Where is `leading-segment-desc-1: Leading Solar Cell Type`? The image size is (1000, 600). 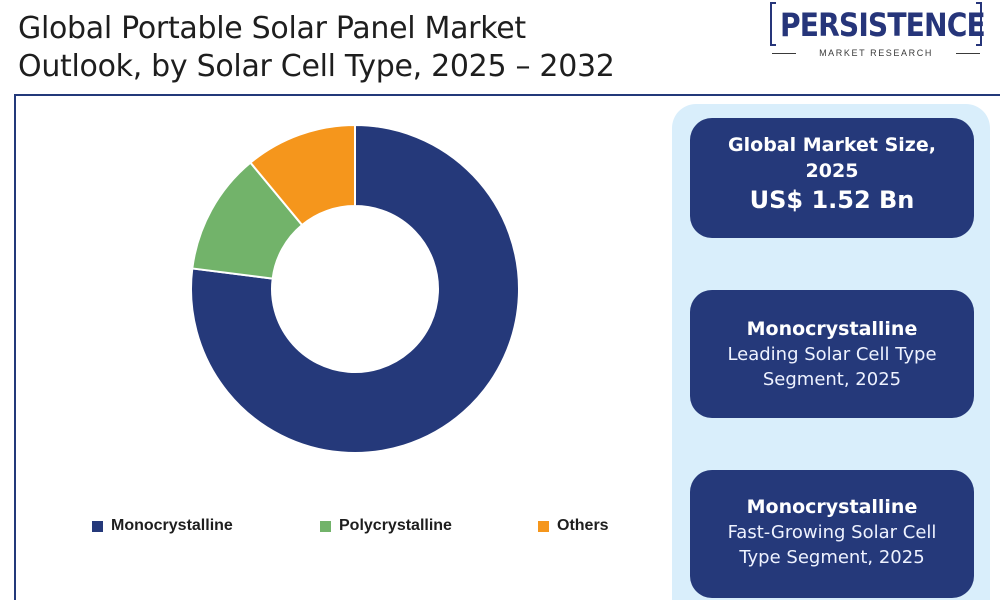
leading-segment-desc-1: Leading Solar Cell Type is located at coordinates (832, 354).